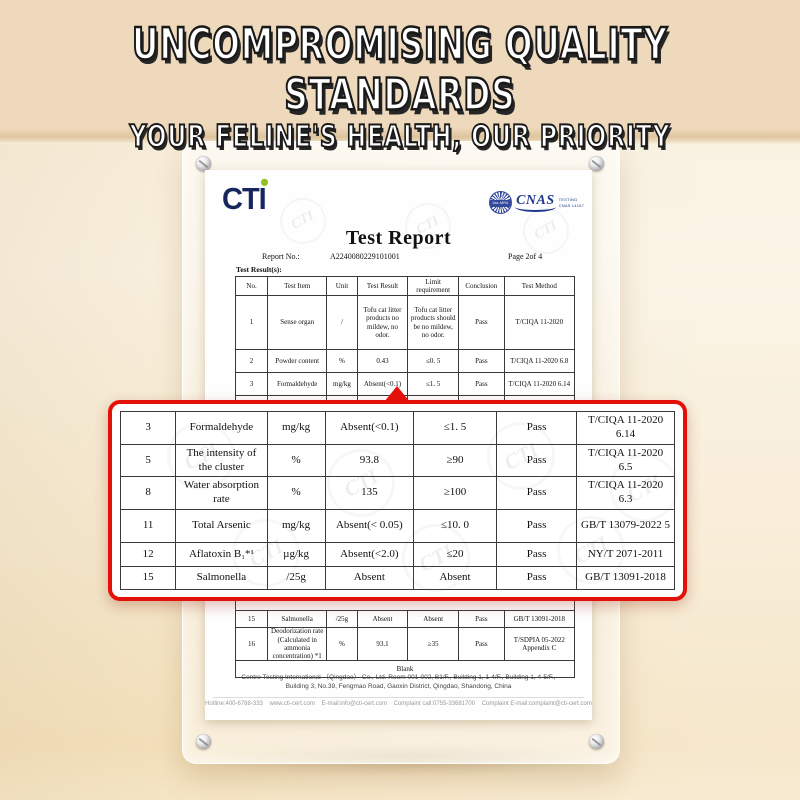  I want to click on table-cell: µg/kg, so click(297, 554).